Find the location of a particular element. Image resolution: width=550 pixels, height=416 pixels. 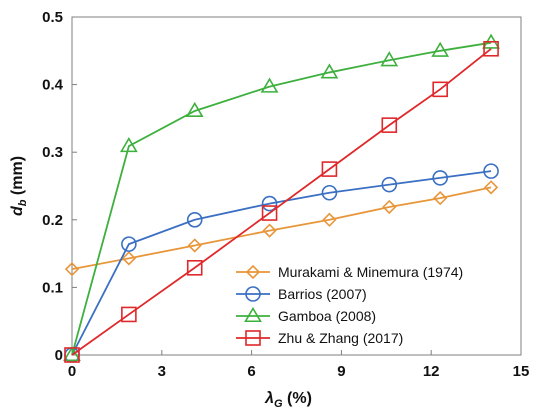

y-tick-label: 0.1 is located at coordinates (52, 287).